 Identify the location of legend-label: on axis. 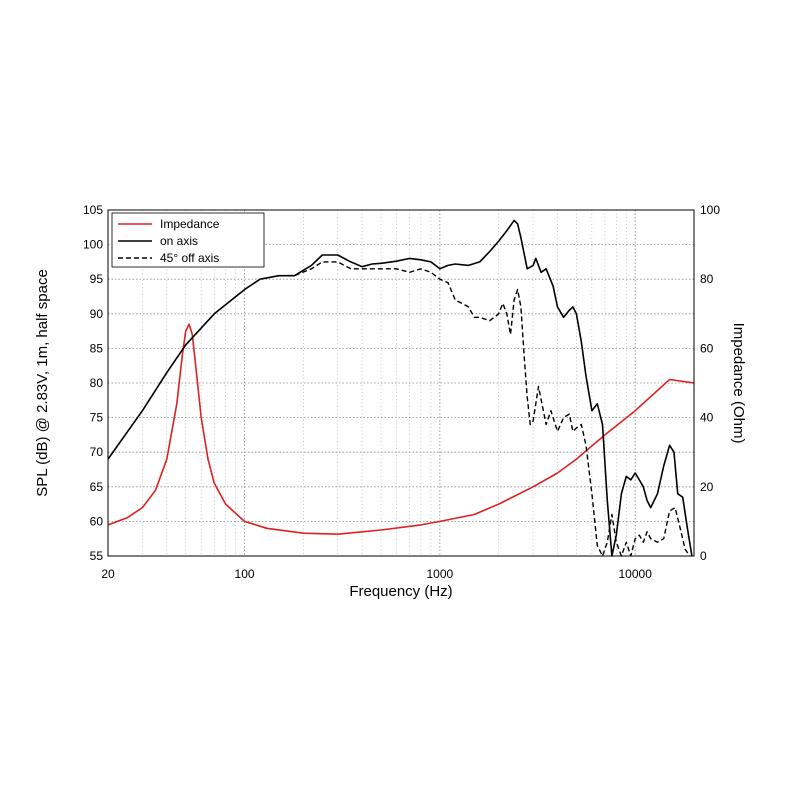
(179, 241).